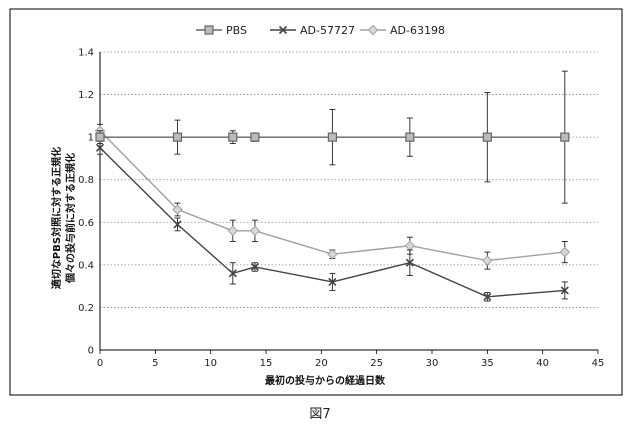  Describe the element at coordinates (542, 363) in the screenshot. I see `x-tick-label: 40` at that location.